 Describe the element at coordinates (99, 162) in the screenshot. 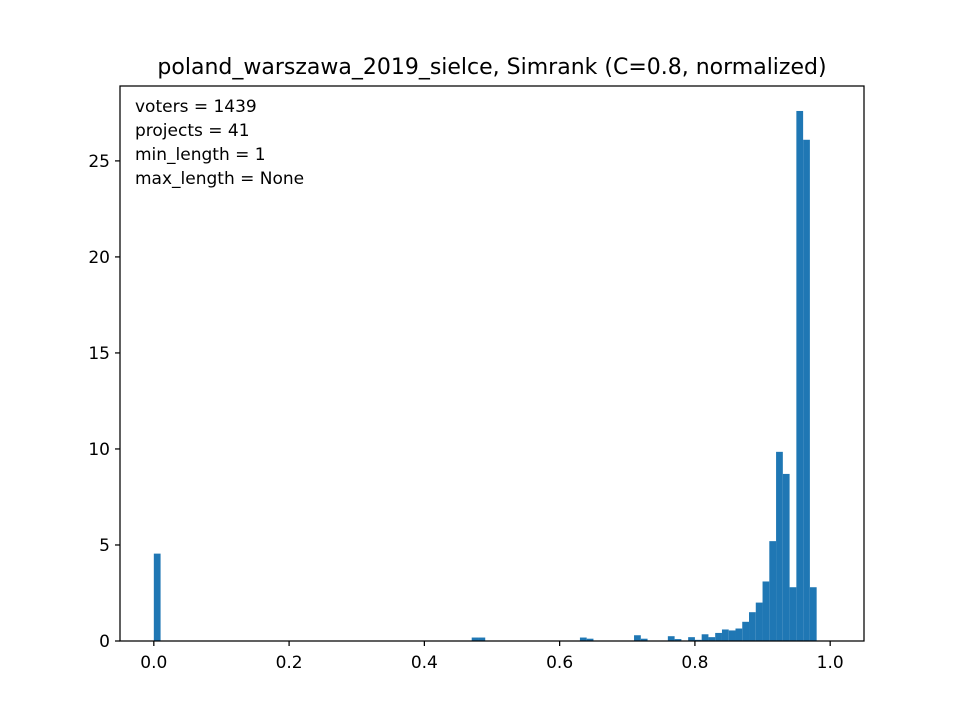

I see `y-tick-label: 25` at that location.